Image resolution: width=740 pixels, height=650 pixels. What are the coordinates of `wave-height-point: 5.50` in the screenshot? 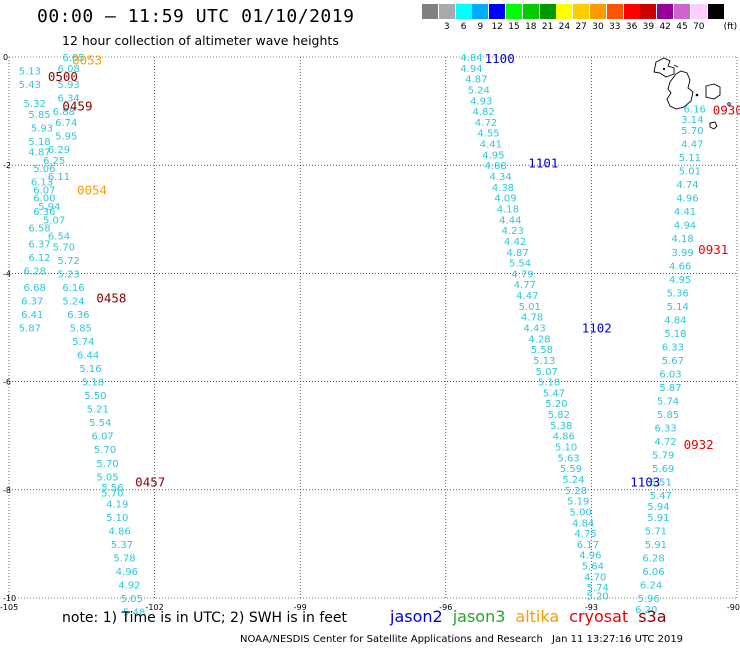 It's located at (95, 396).